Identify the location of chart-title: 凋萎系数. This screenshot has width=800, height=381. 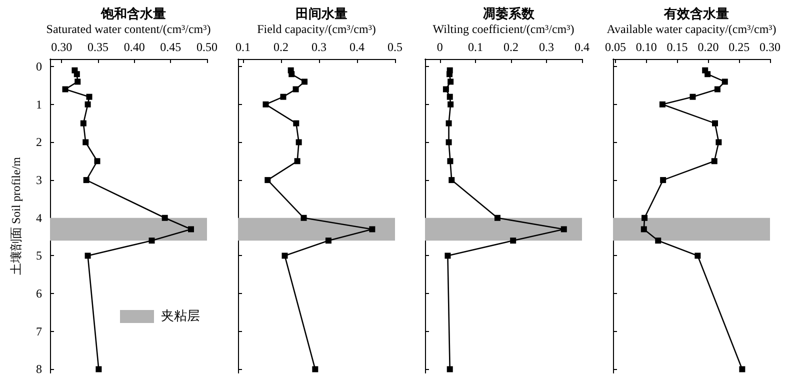
(509, 13).